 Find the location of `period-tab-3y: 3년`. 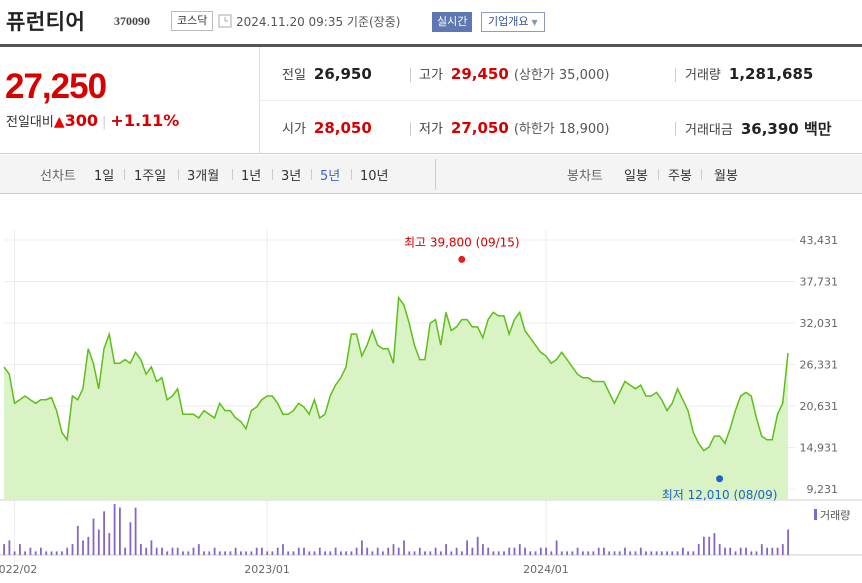

period-tab-3y: 3년 is located at coordinates (291, 176).